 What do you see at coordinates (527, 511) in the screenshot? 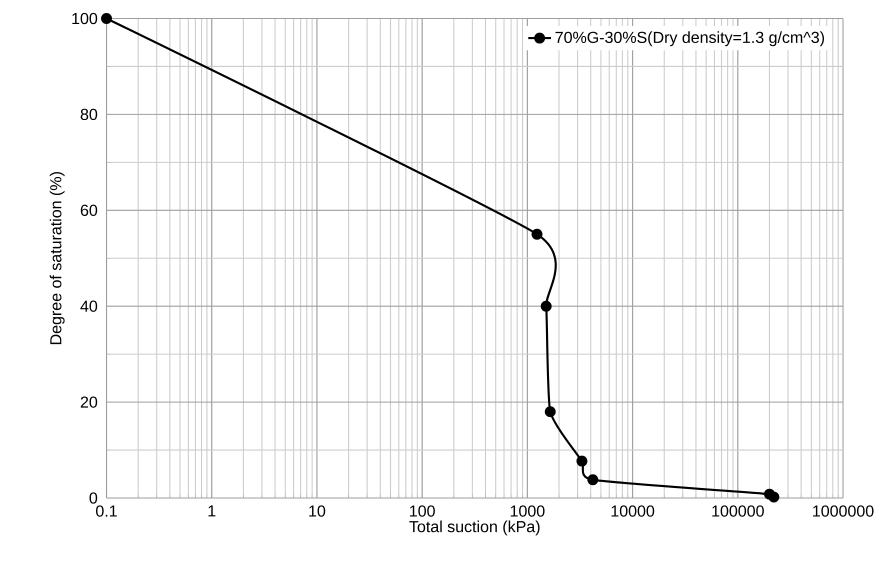
I see `x-tick-label: 1000` at bounding box center [527, 511].